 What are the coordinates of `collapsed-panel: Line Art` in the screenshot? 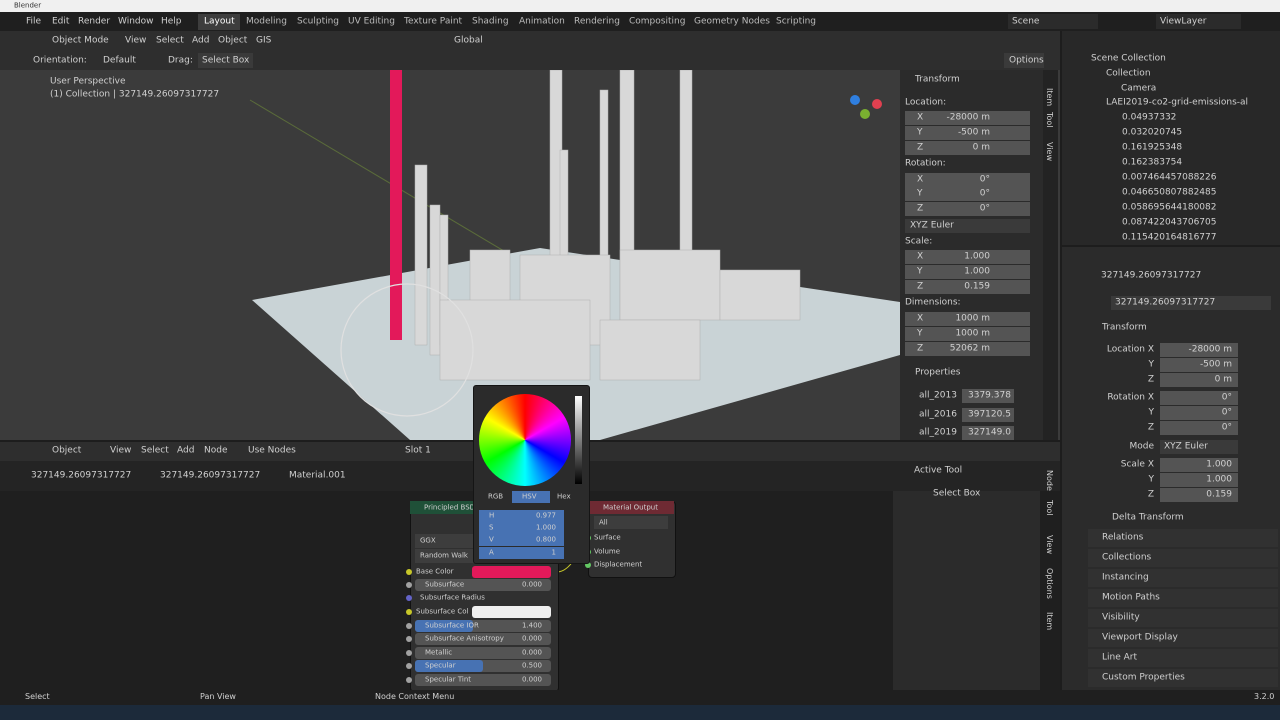 It's located at (1120, 657).